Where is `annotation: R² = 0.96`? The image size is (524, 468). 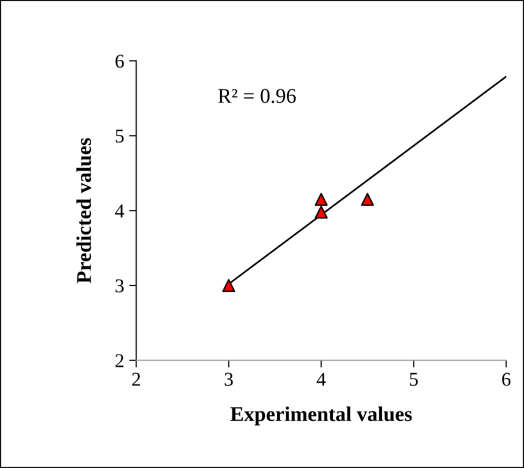
annotation: R² = 0.96 is located at coordinates (257, 96).